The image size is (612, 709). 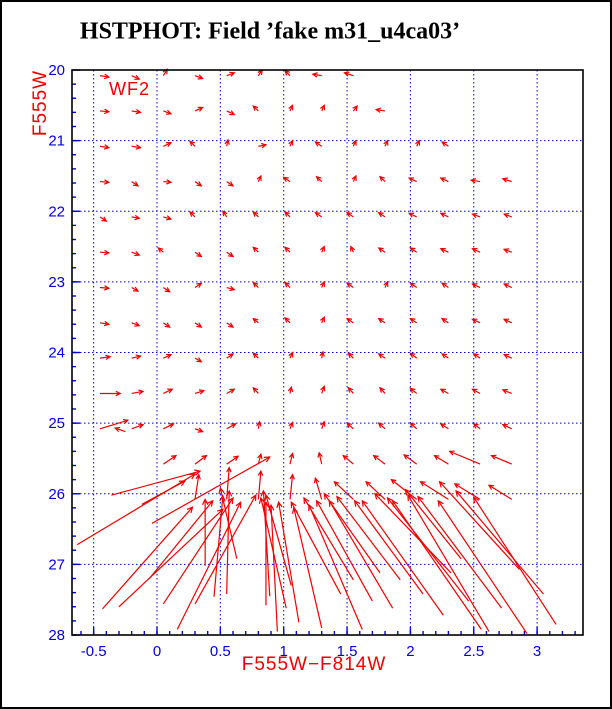 I want to click on svg-text: 1, so click(x=284, y=651).